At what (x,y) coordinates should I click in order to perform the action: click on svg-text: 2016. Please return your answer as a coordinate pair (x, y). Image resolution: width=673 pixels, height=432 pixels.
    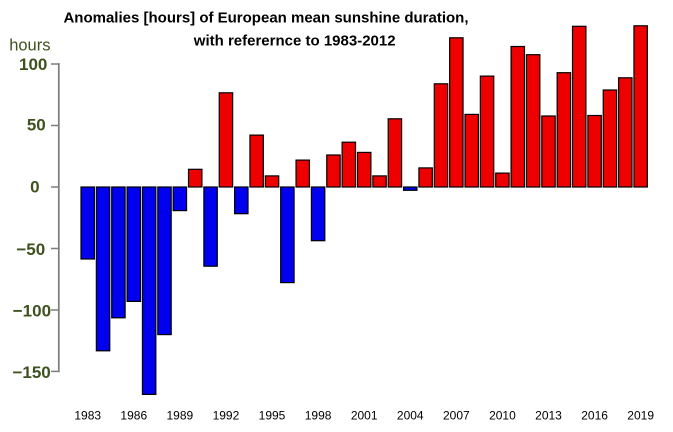
    Looking at the image, I should click on (594, 416).